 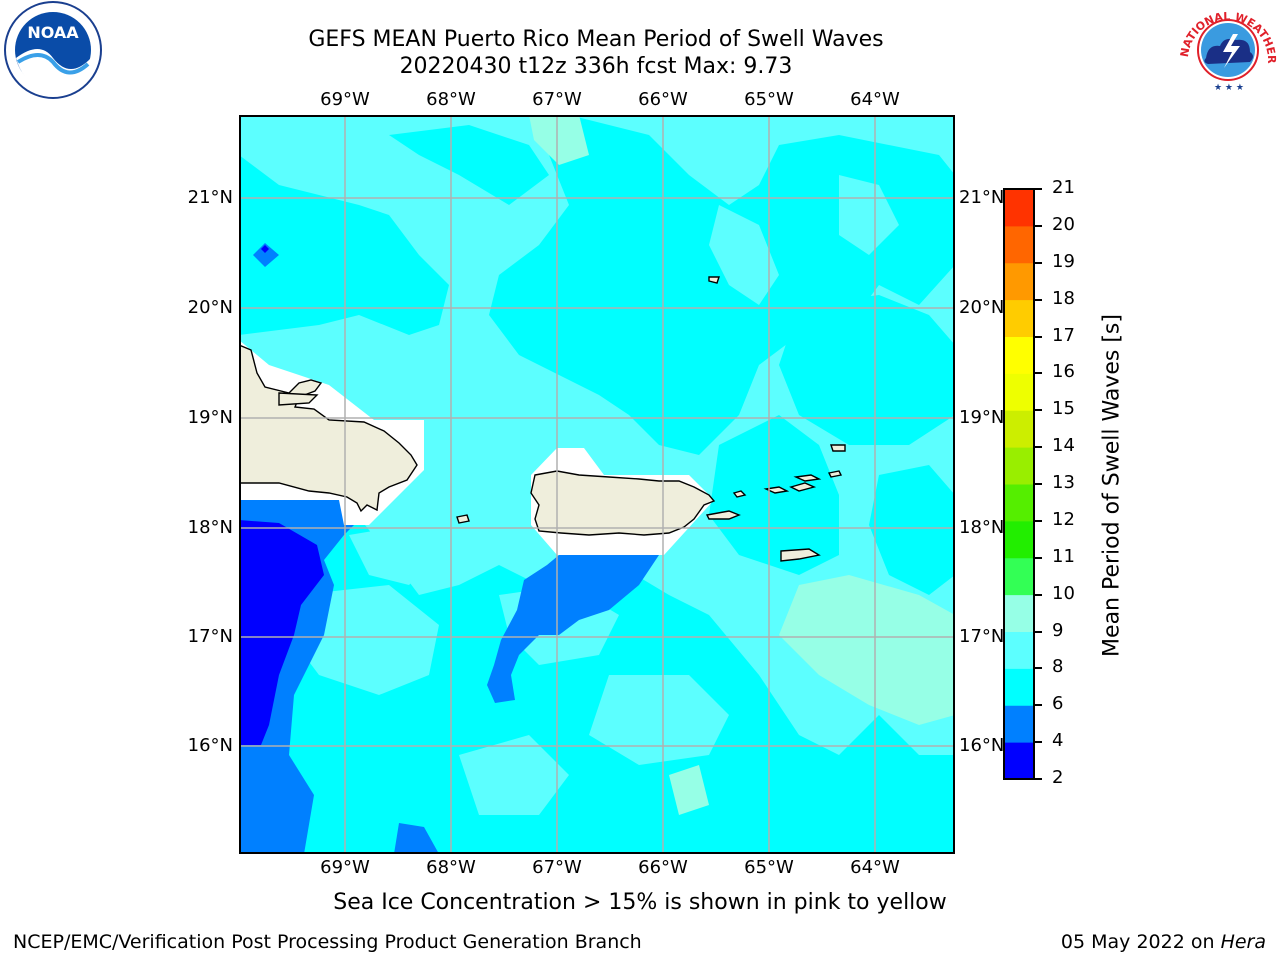 I want to click on lon-label-bottom: 64°W, so click(x=875, y=867).